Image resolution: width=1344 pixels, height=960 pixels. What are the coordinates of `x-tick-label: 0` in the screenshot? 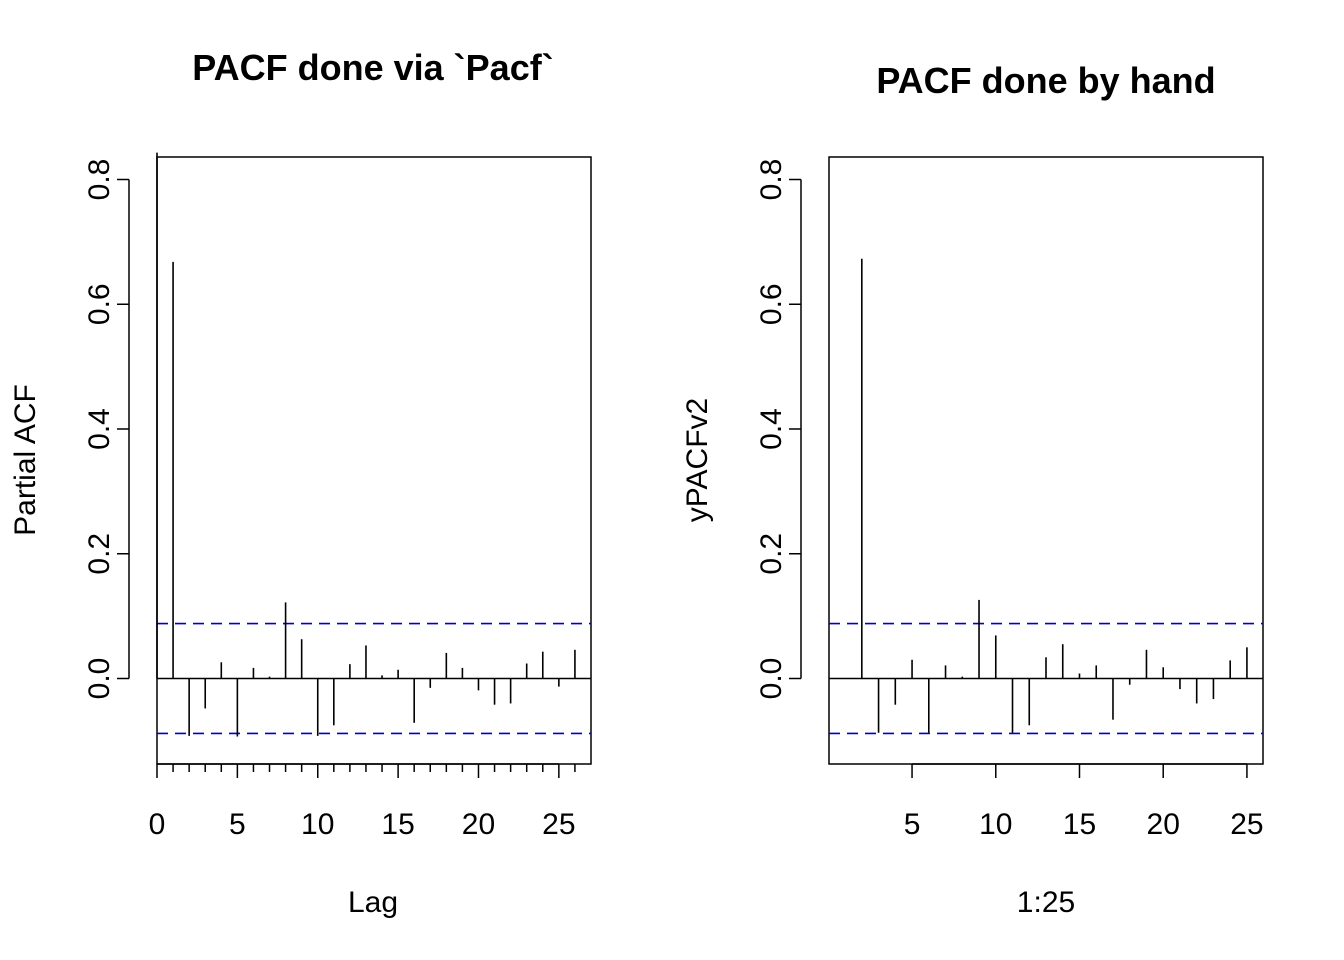 It's located at (157, 824).